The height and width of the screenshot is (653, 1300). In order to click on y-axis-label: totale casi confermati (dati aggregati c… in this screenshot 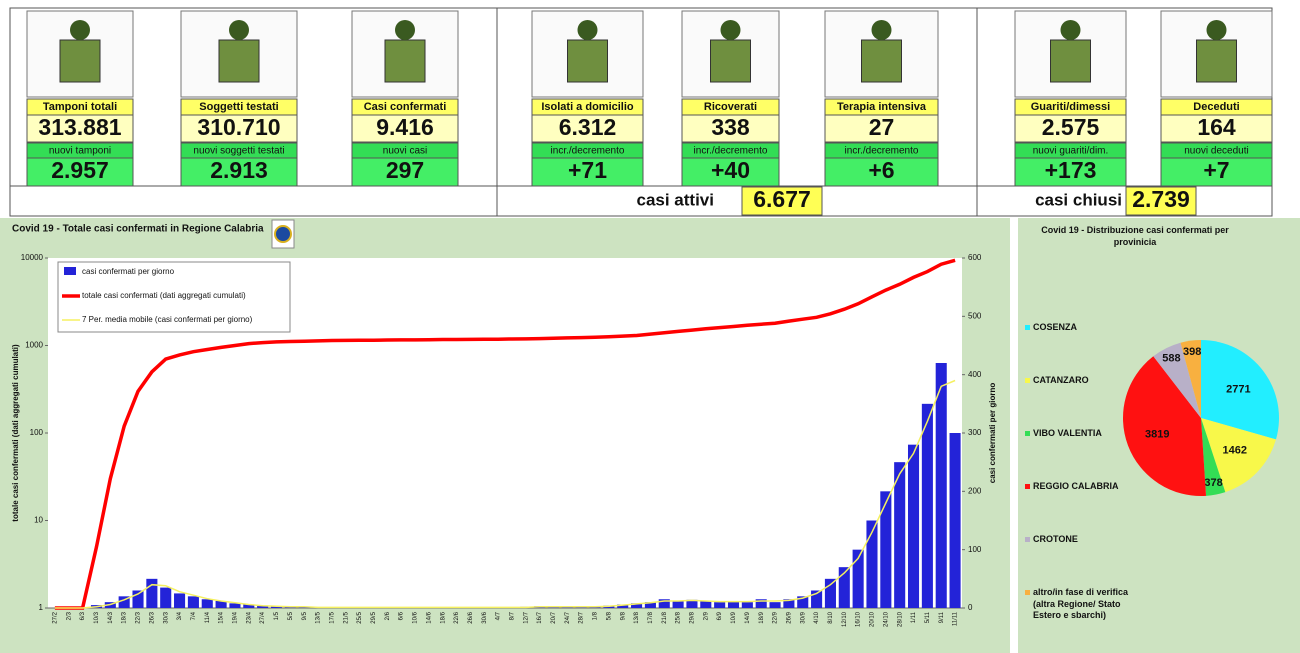, I will do `click(15, 433)`.